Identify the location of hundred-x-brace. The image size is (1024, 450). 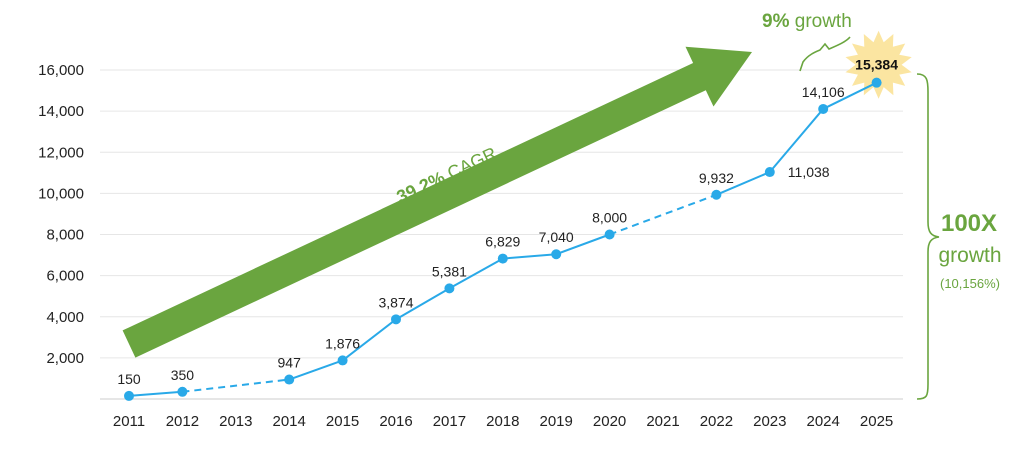
(928, 236).